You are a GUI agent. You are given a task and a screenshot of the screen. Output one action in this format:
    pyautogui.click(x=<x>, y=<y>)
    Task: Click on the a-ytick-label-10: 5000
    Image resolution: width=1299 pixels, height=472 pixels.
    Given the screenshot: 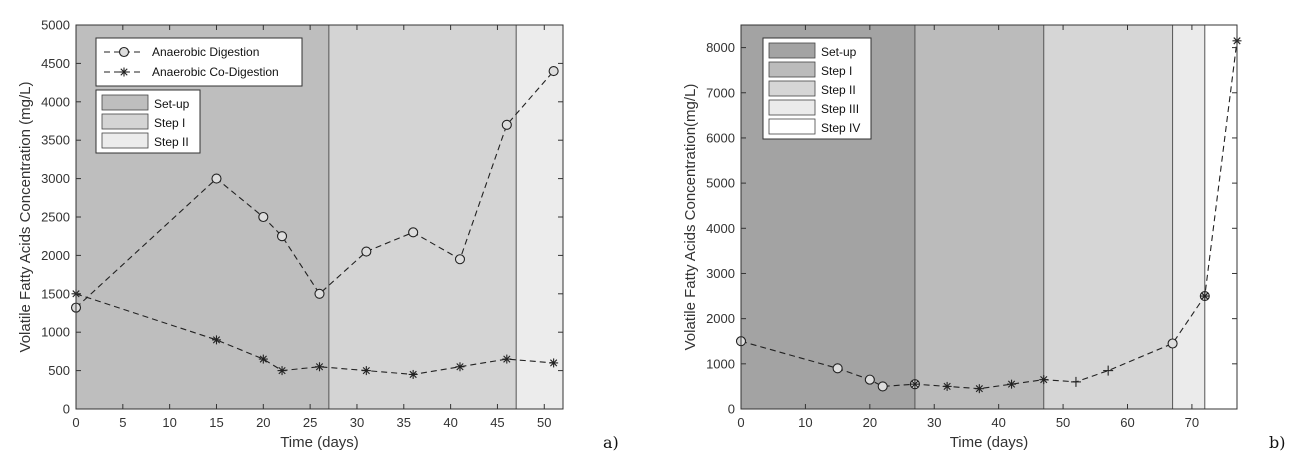 What is the action you would take?
    pyautogui.click(x=55, y=25)
    